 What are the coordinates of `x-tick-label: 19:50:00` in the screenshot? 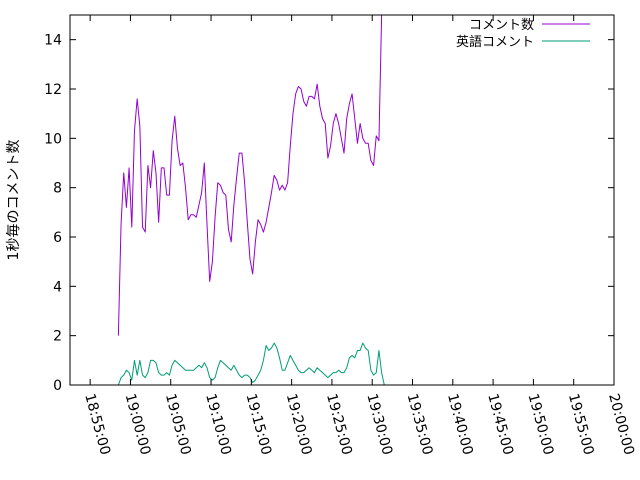 It's located at (541, 424).